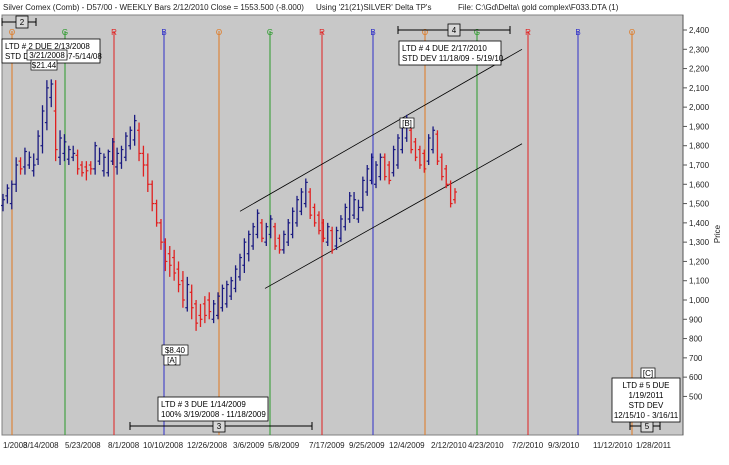 Image resolution: width=729 pixels, height=465 pixels. I want to click on channel-lower-line, so click(393, 216).